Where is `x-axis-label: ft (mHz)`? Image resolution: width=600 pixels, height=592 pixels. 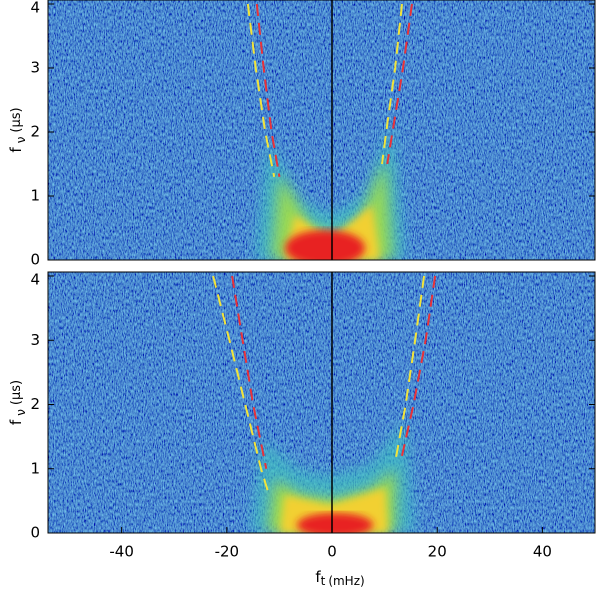
x-axis-label: ft (mHz) is located at coordinates (339, 578).